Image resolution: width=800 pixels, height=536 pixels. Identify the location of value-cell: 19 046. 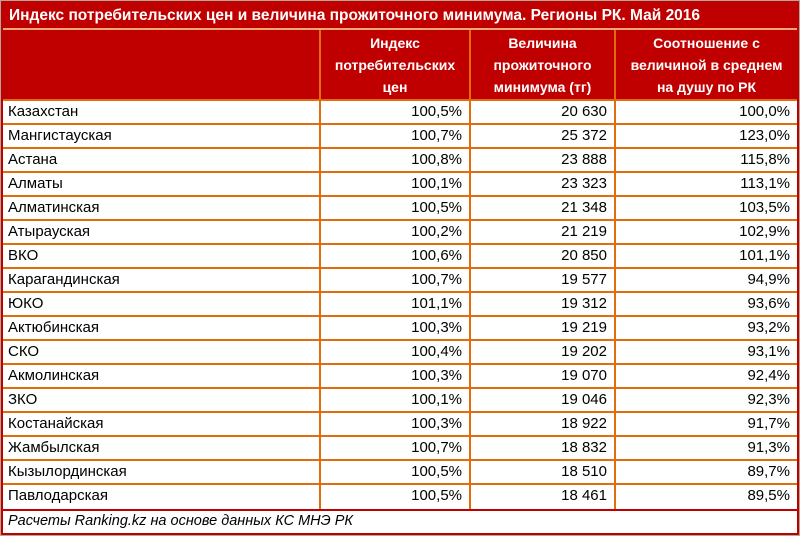
(543, 400).